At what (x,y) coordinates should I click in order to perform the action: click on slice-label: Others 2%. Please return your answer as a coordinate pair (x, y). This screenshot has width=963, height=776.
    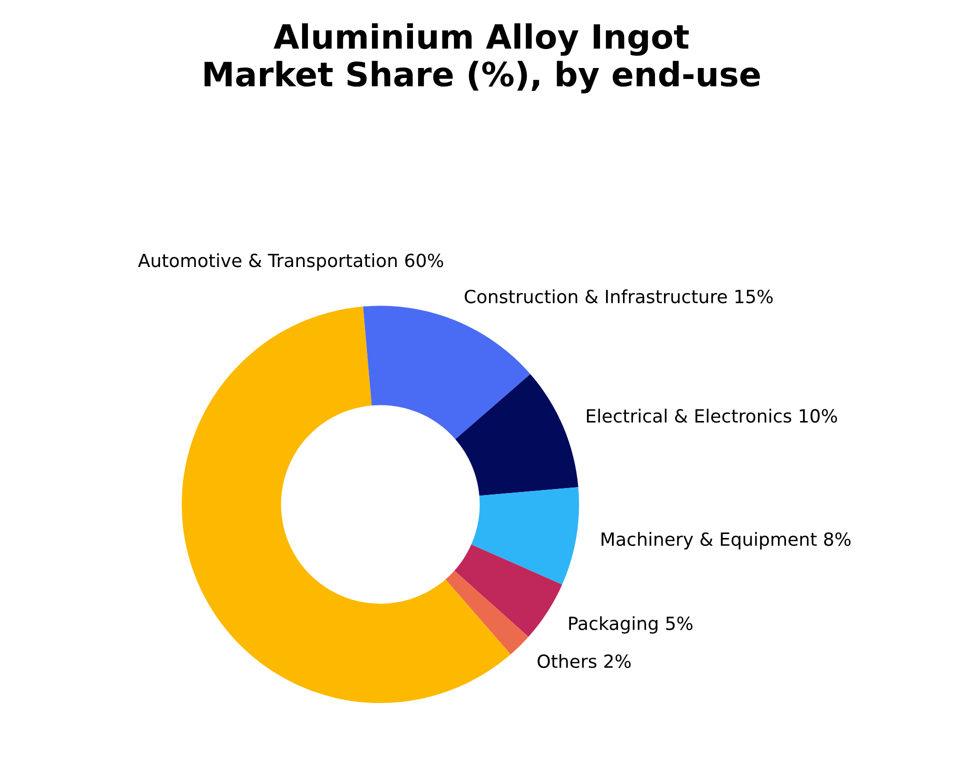
    Looking at the image, I should click on (584, 661).